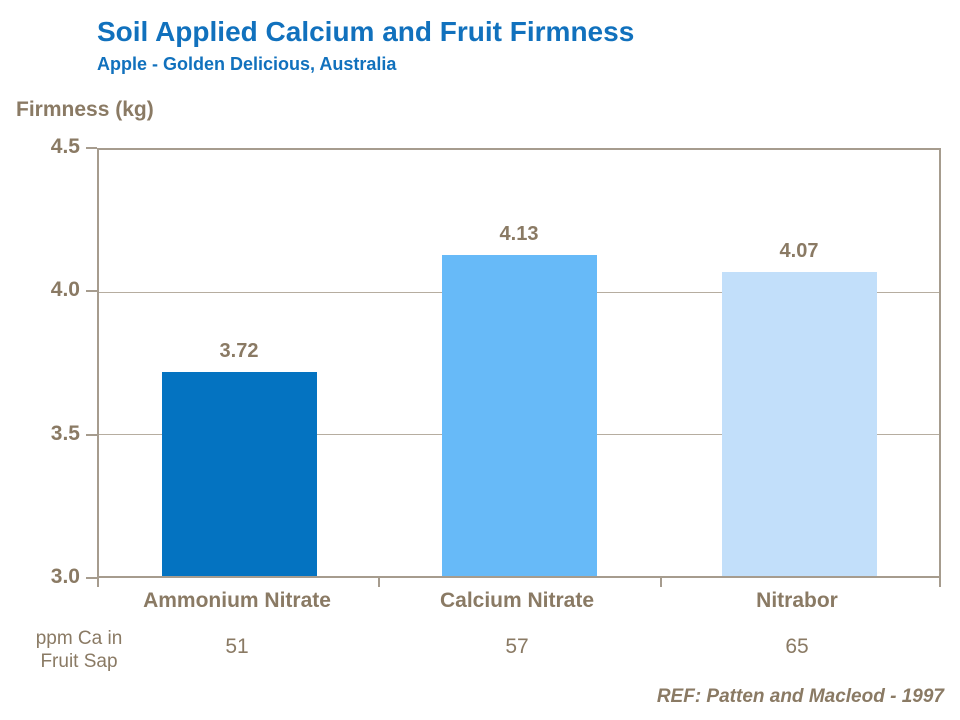  Describe the element at coordinates (79, 638) in the screenshot. I see `secondary-row-caption-line1: ppm Ca in` at that location.